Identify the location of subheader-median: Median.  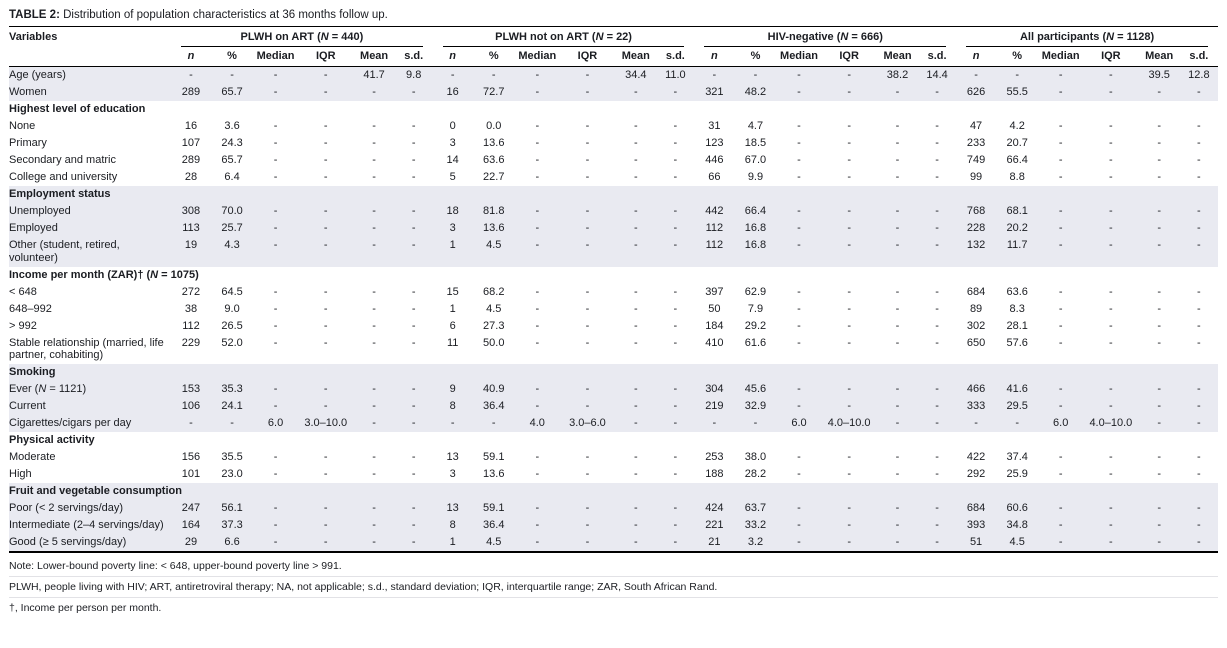
(799, 57).